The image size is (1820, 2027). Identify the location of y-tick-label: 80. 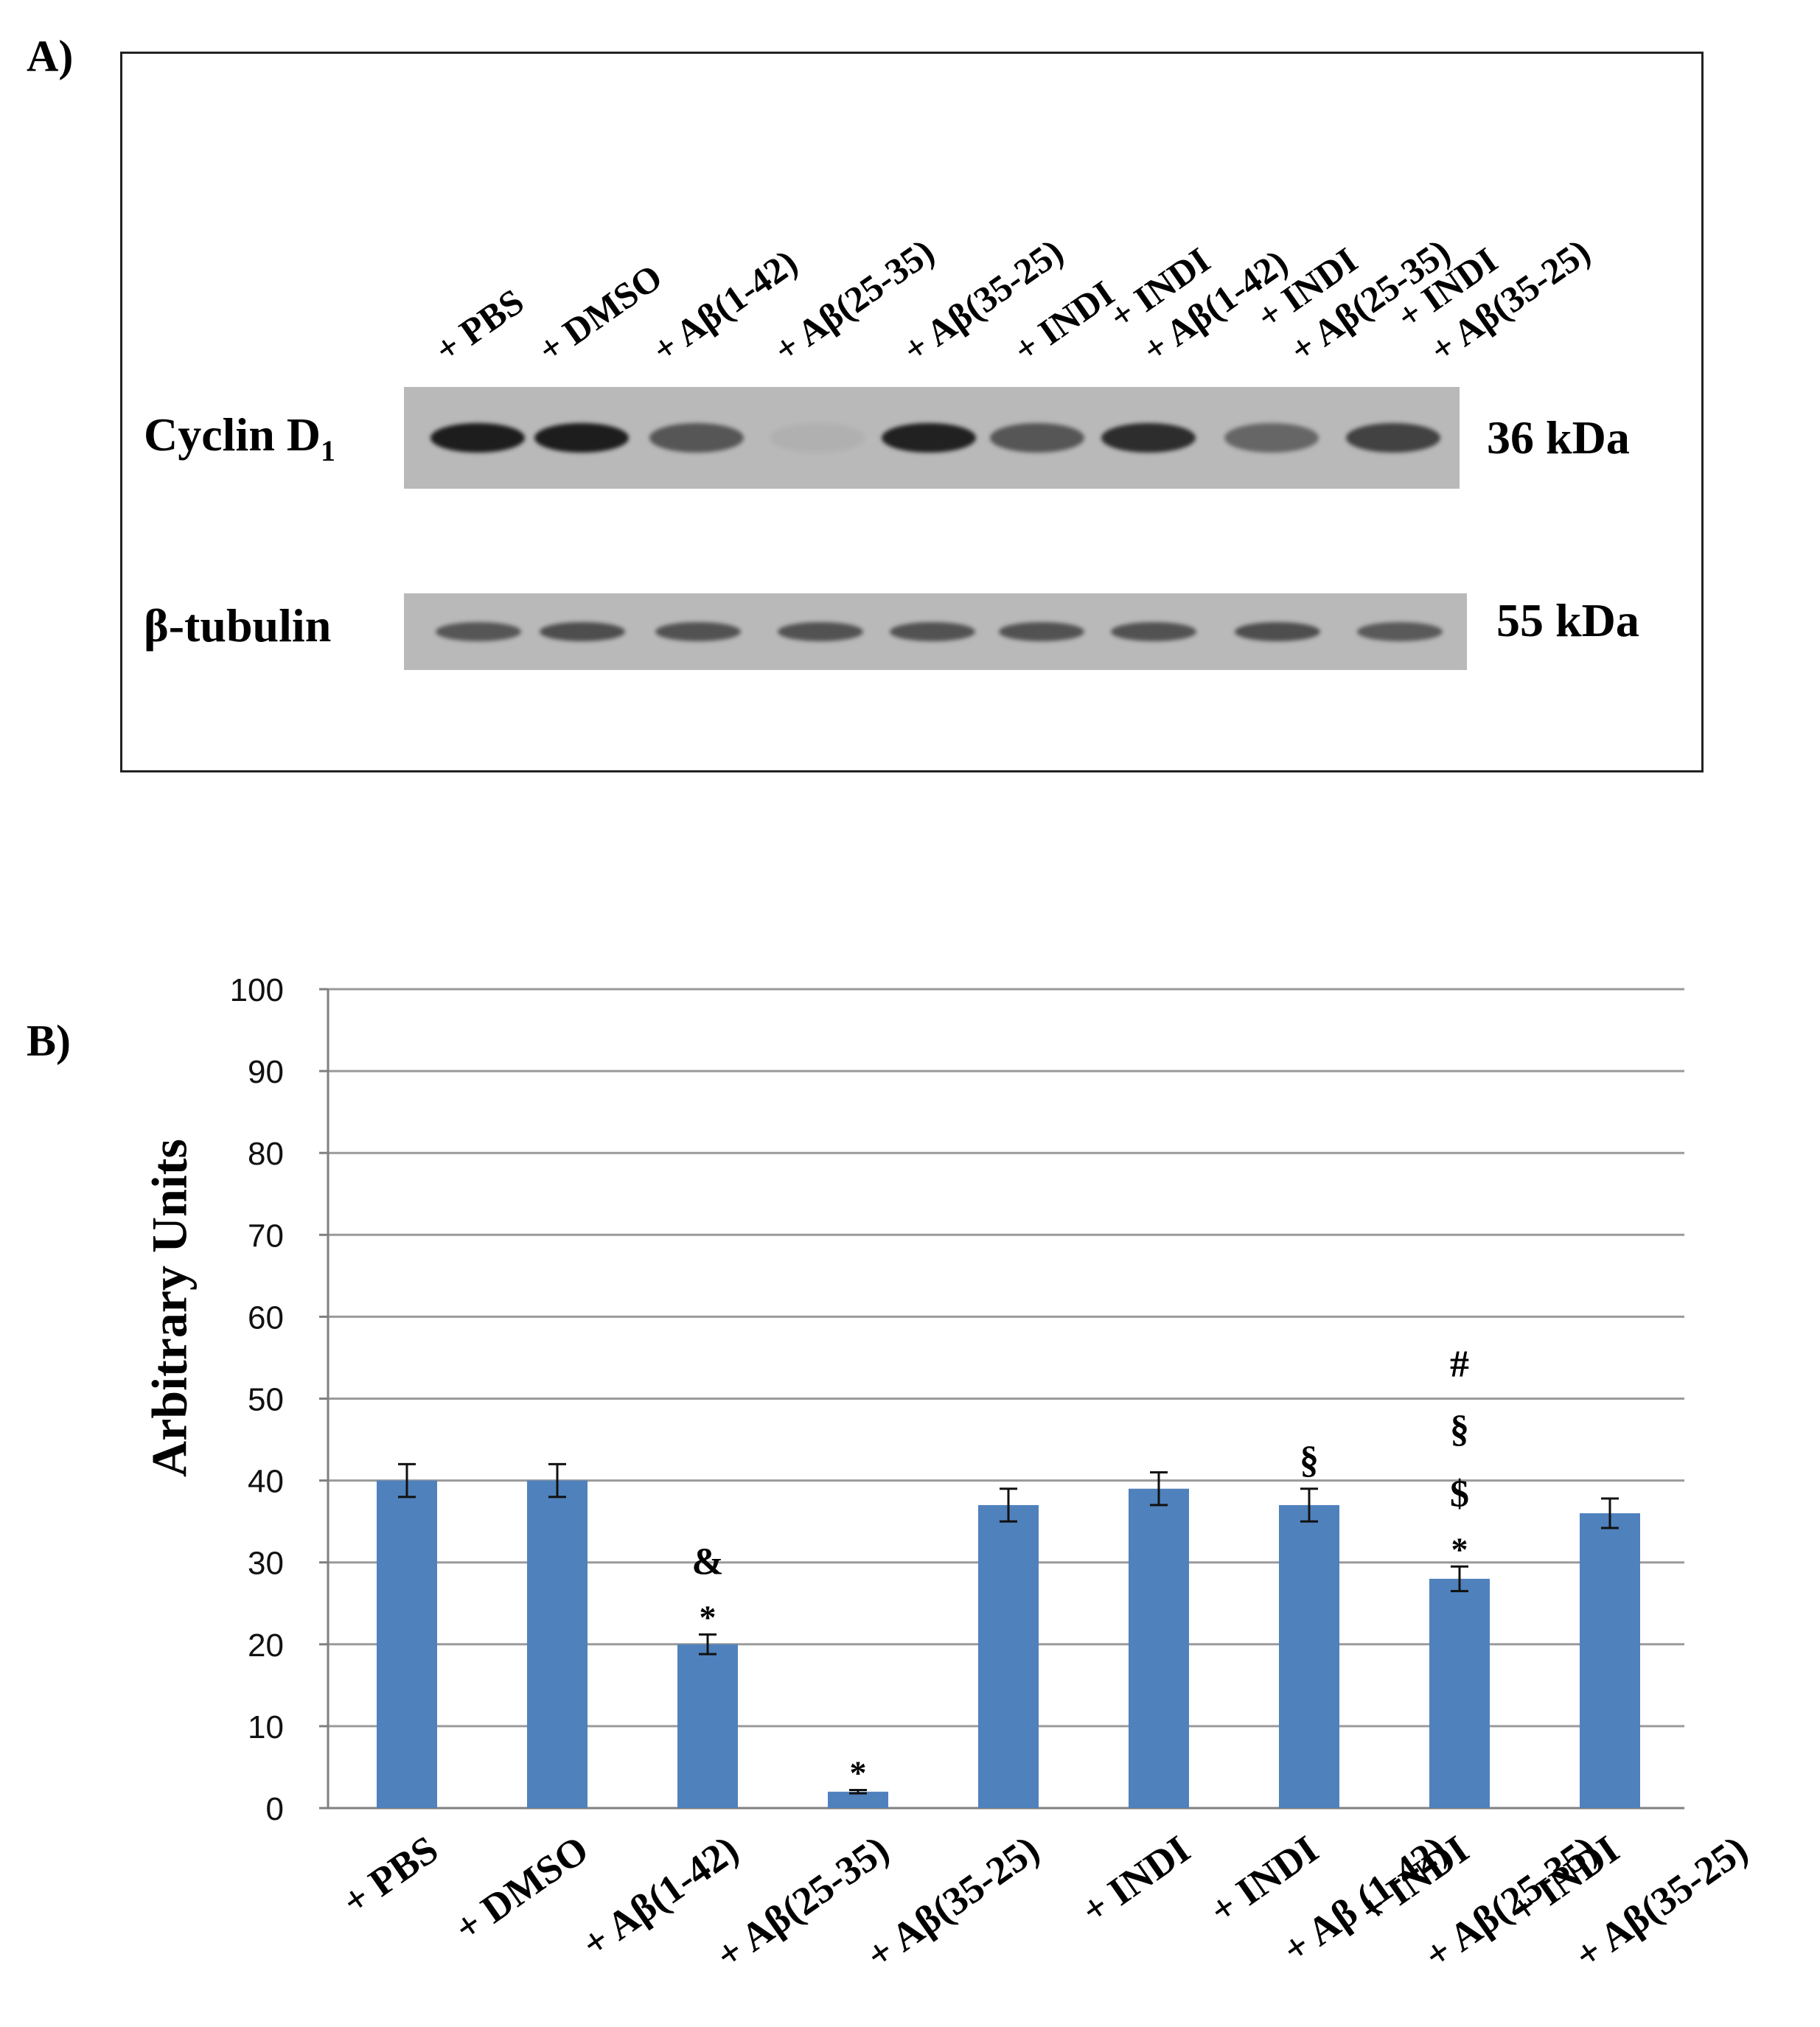
(266, 1154).